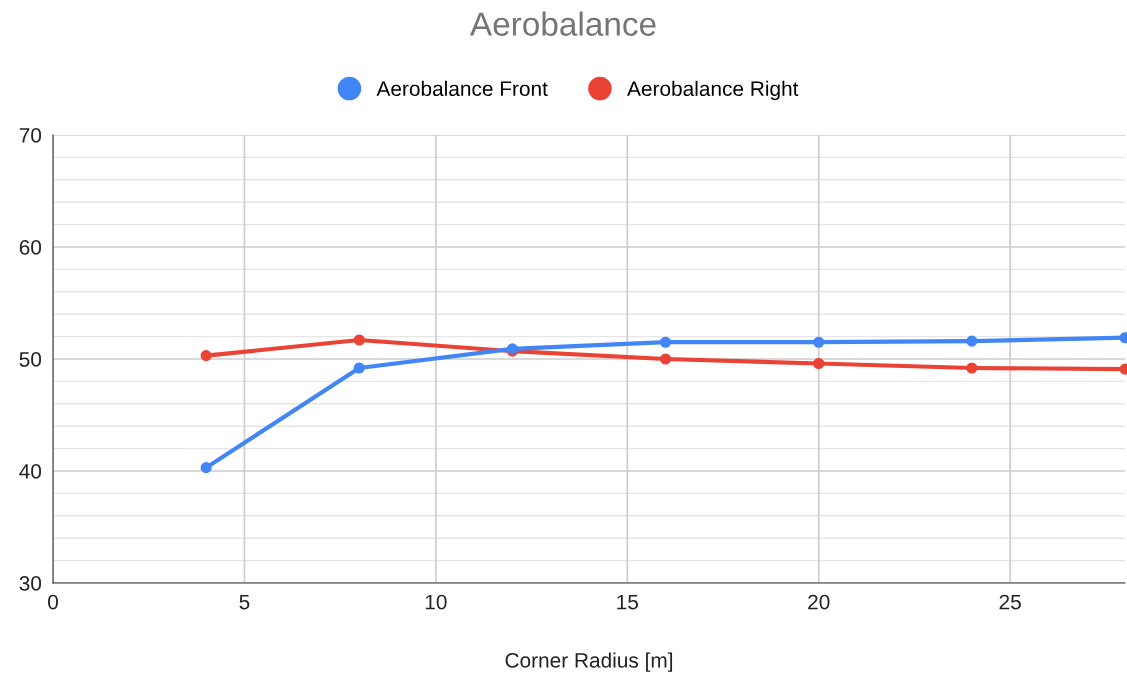  I want to click on legend-label: Aerobalance Right, so click(713, 90).